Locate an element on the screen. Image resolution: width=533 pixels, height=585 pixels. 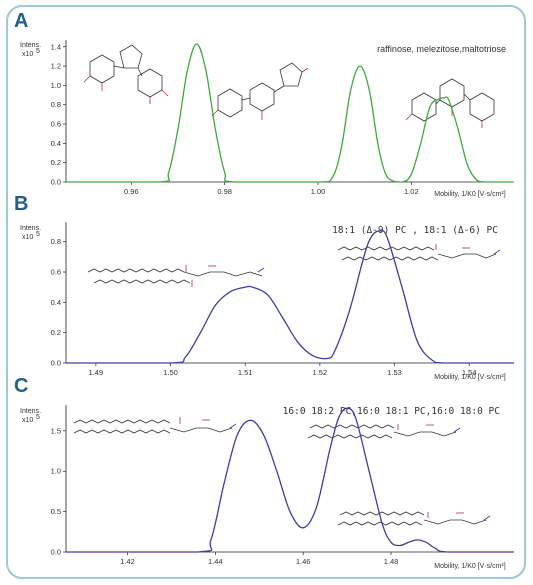
panel-a-ytick-label-1: 0.2 is located at coordinates (56, 162).